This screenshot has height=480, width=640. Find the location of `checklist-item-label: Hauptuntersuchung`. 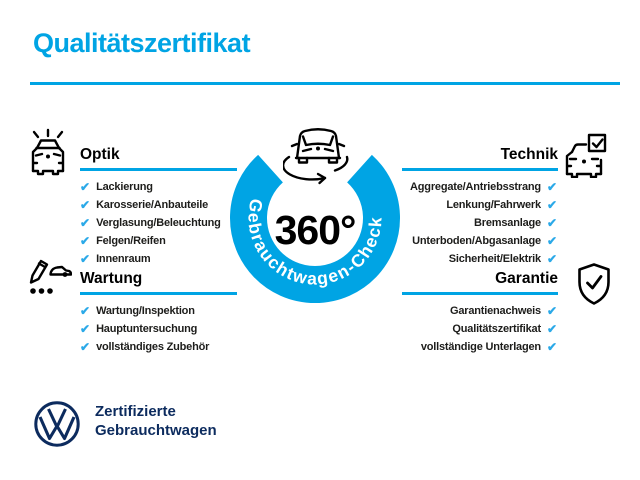

checklist-item-label: Hauptuntersuchung is located at coordinates (147, 329).